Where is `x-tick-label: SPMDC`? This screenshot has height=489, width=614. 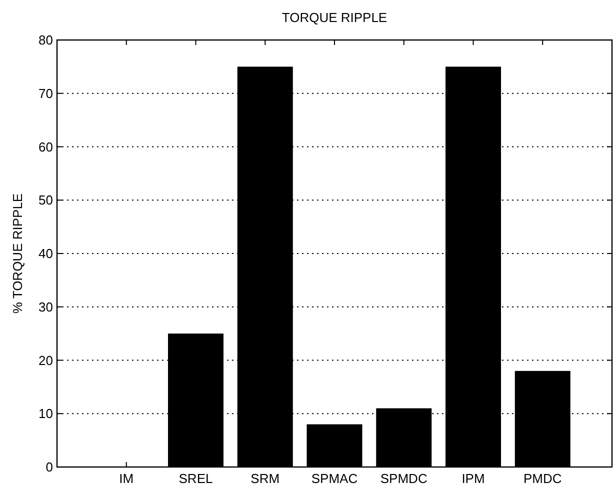
x-tick-label: SPMDC is located at coordinates (404, 478).